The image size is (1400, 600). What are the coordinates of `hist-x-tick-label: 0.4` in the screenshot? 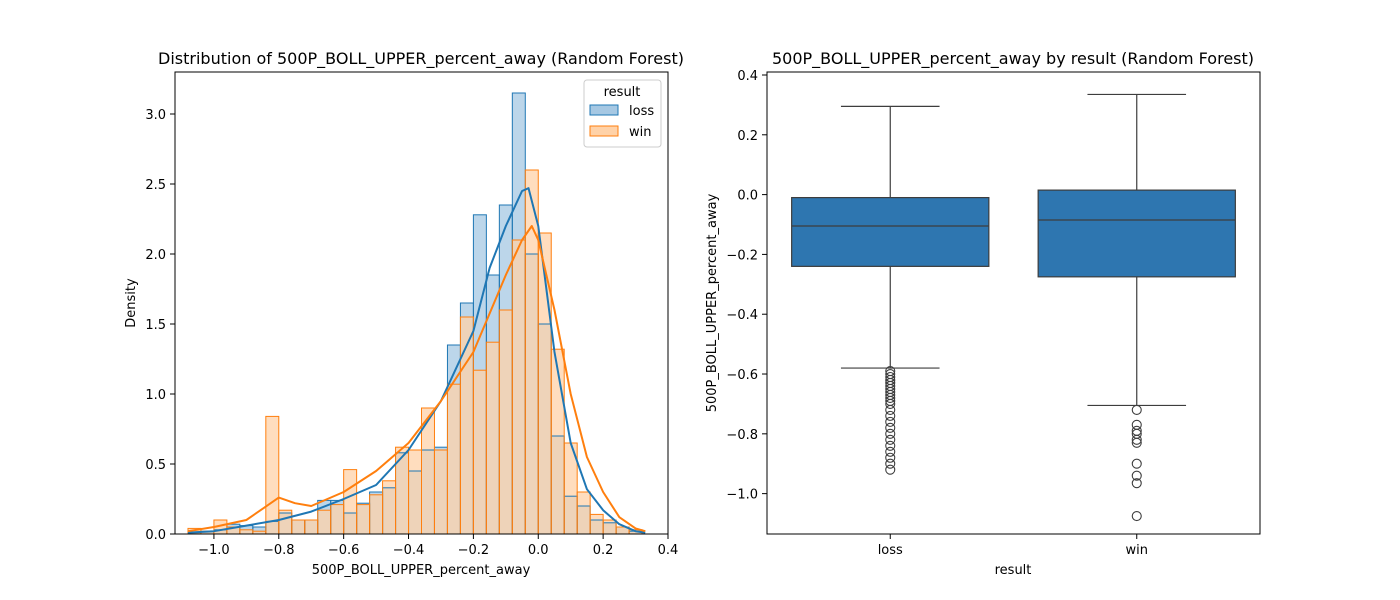 It's located at (668, 550).